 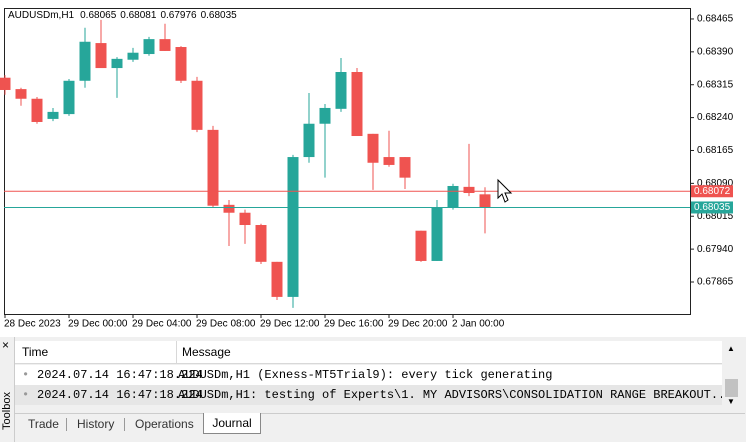 I want to click on tab: History, so click(x=96, y=424).